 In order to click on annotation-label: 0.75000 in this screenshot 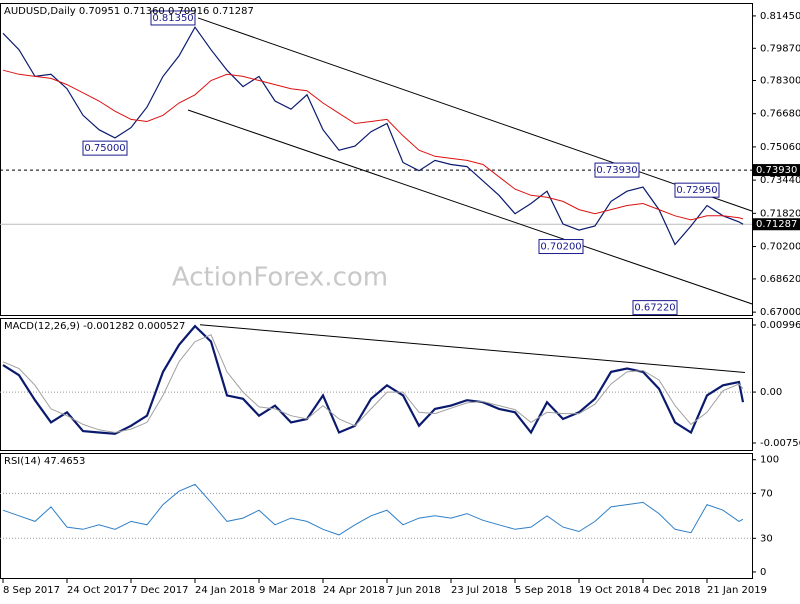, I will do `click(104, 148)`.